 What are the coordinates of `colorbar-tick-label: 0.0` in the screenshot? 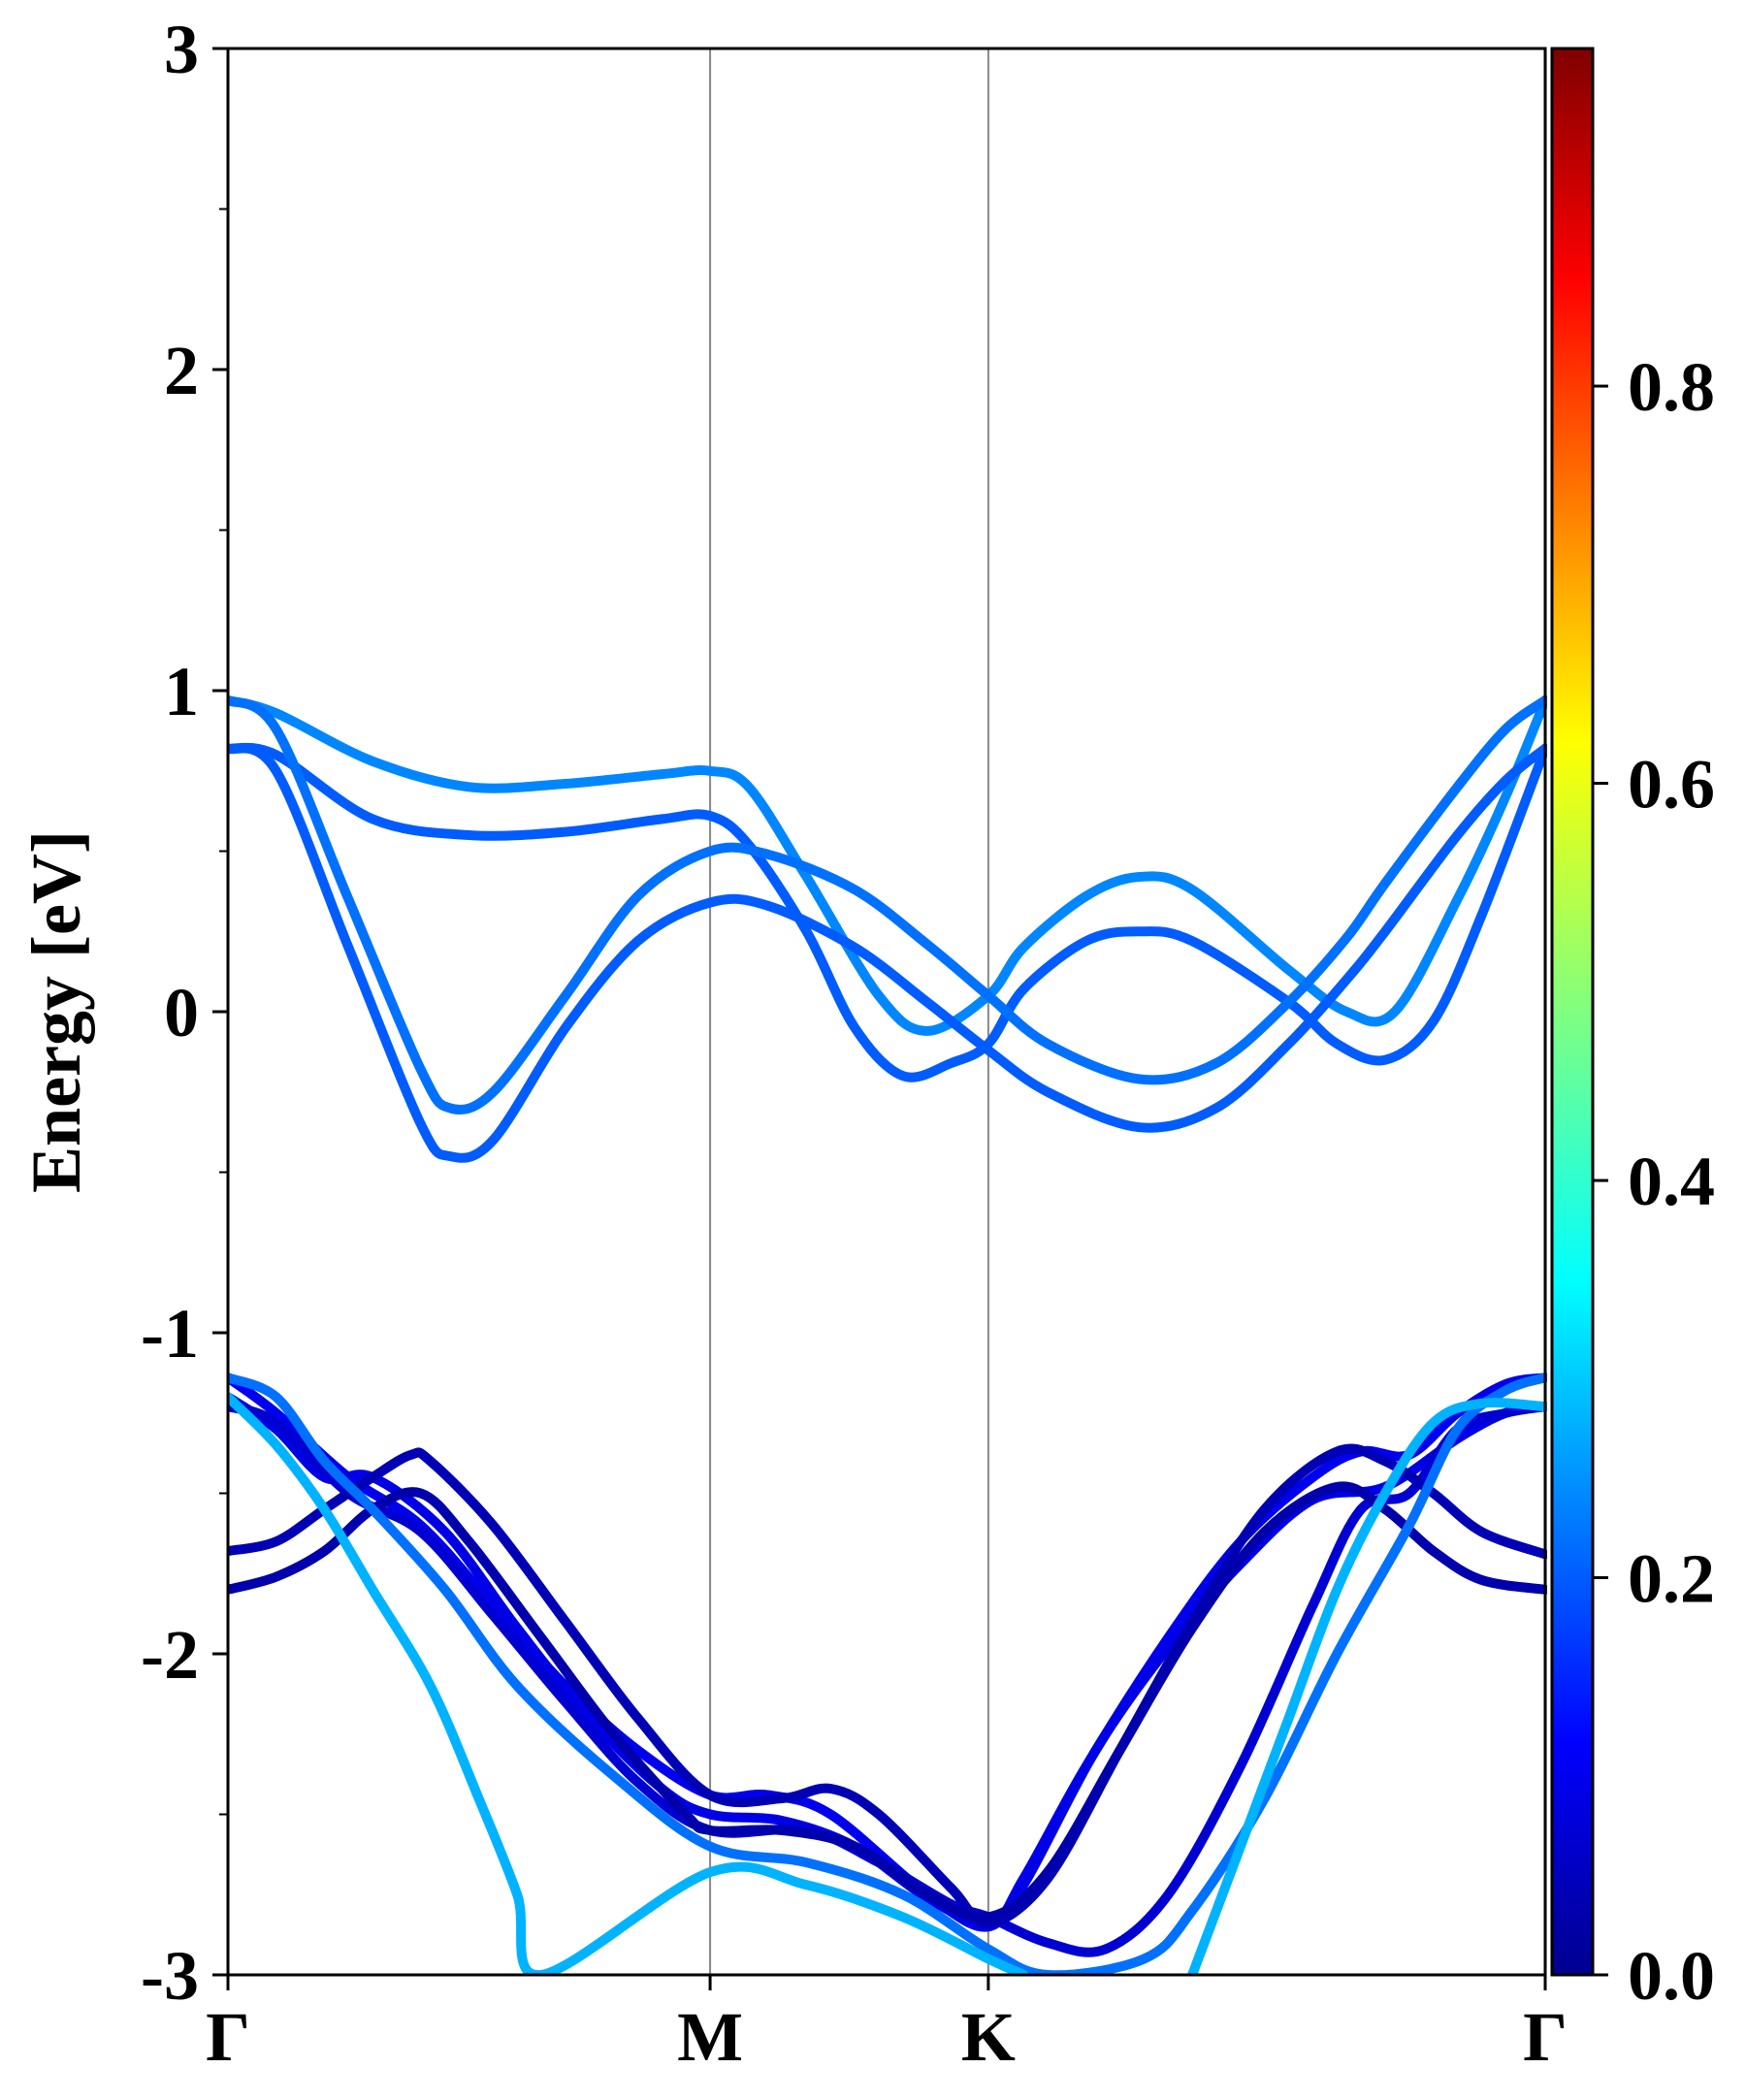 It's located at (1671, 1976).